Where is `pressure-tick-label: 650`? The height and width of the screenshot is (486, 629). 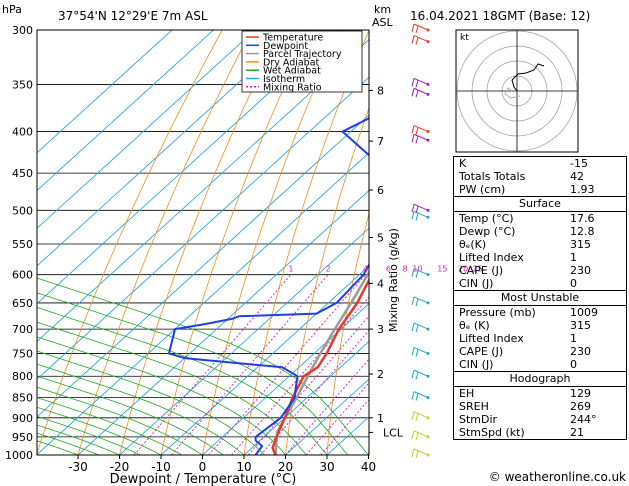 pressure-tick-label: 650 is located at coordinates (22, 303).